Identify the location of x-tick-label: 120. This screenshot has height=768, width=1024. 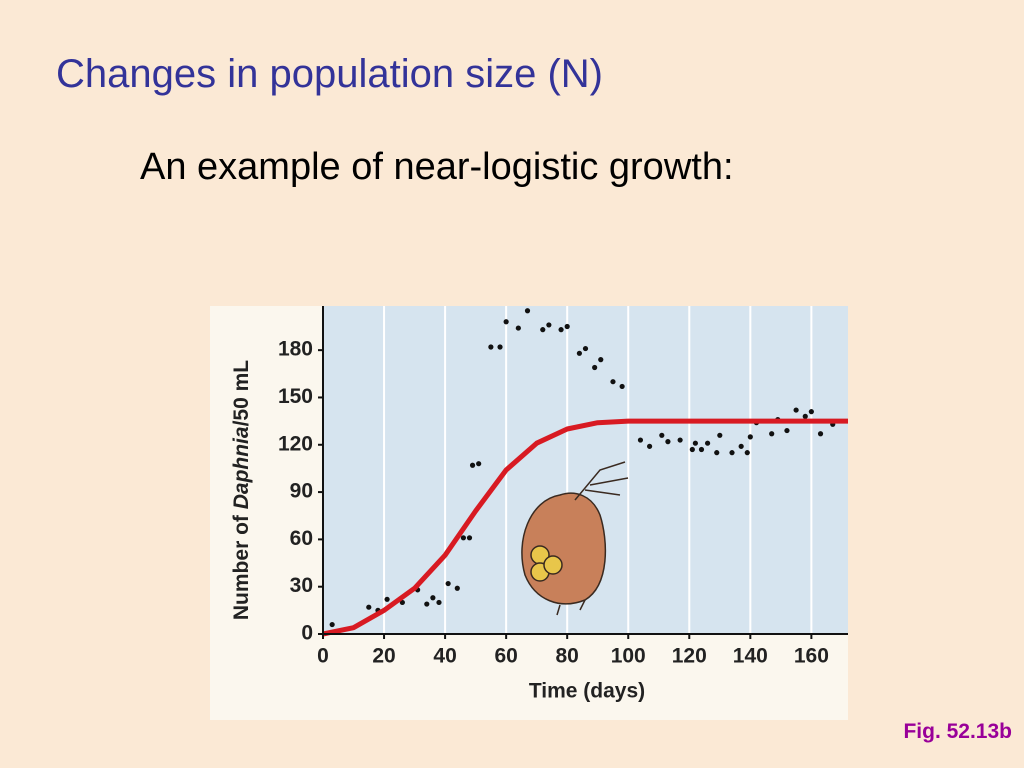
(689, 656).